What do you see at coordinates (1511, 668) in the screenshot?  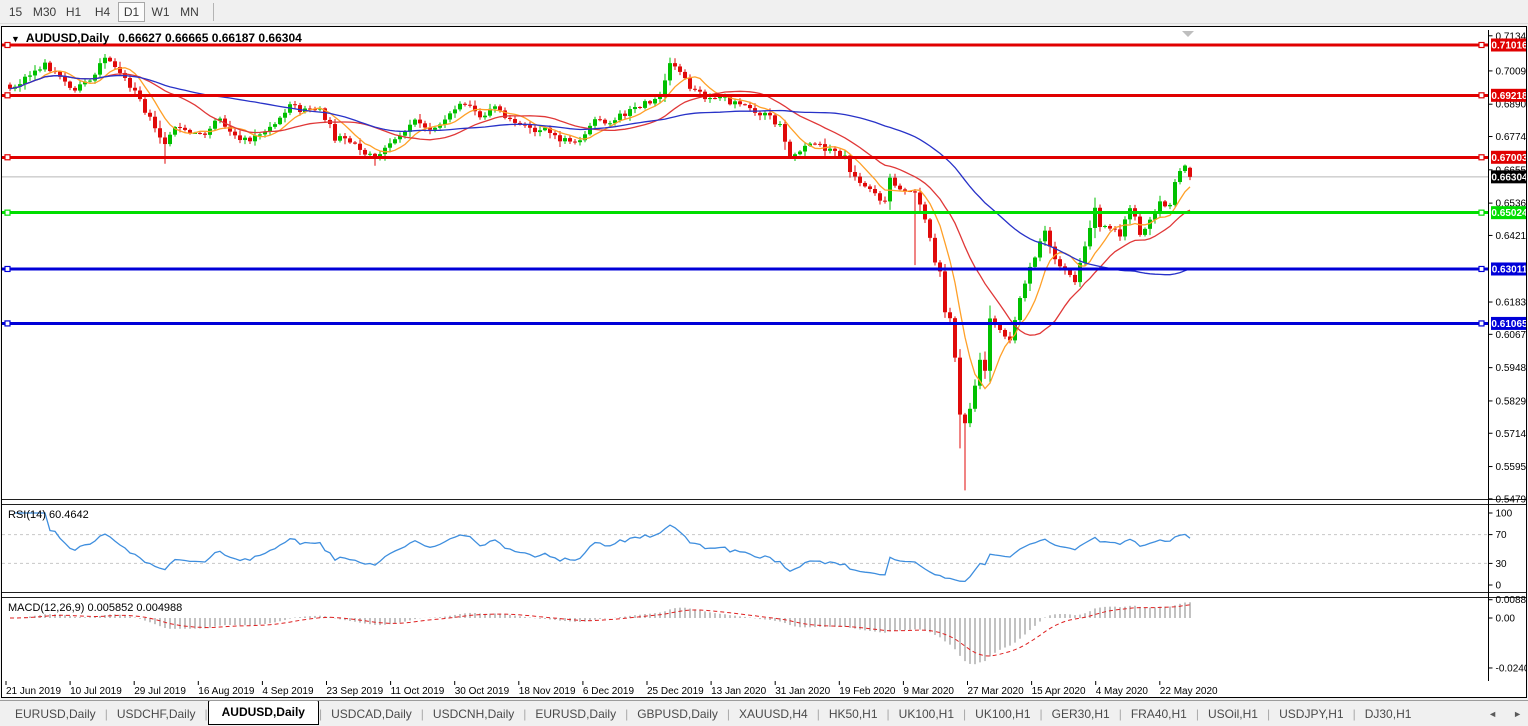 I see `axis-tick-label: -0.02408` at bounding box center [1511, 668].